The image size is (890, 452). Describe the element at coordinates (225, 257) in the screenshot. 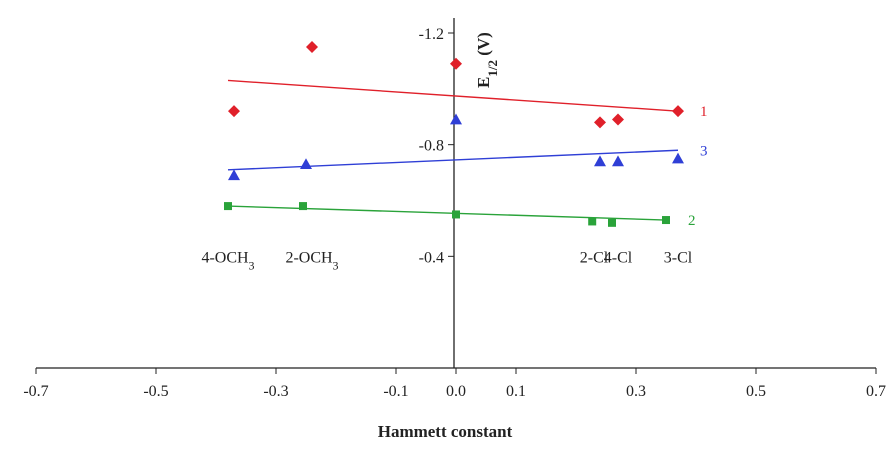

I see `substituent-label-main: 4-OCH` at that location.